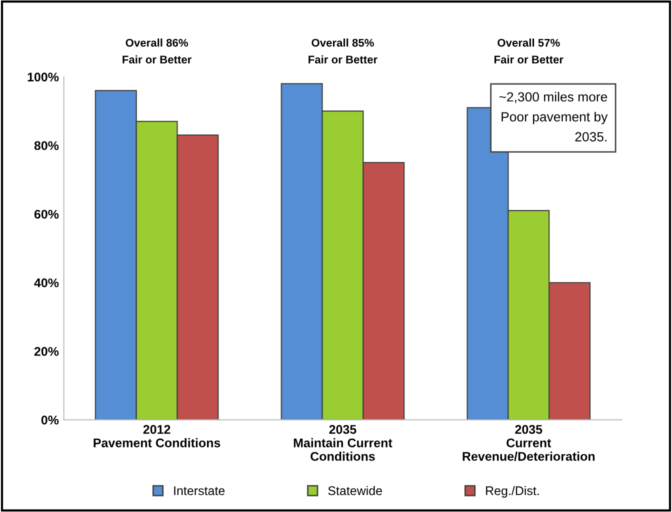  I want to click on y-tick-label: 100%, so click(43, 77).